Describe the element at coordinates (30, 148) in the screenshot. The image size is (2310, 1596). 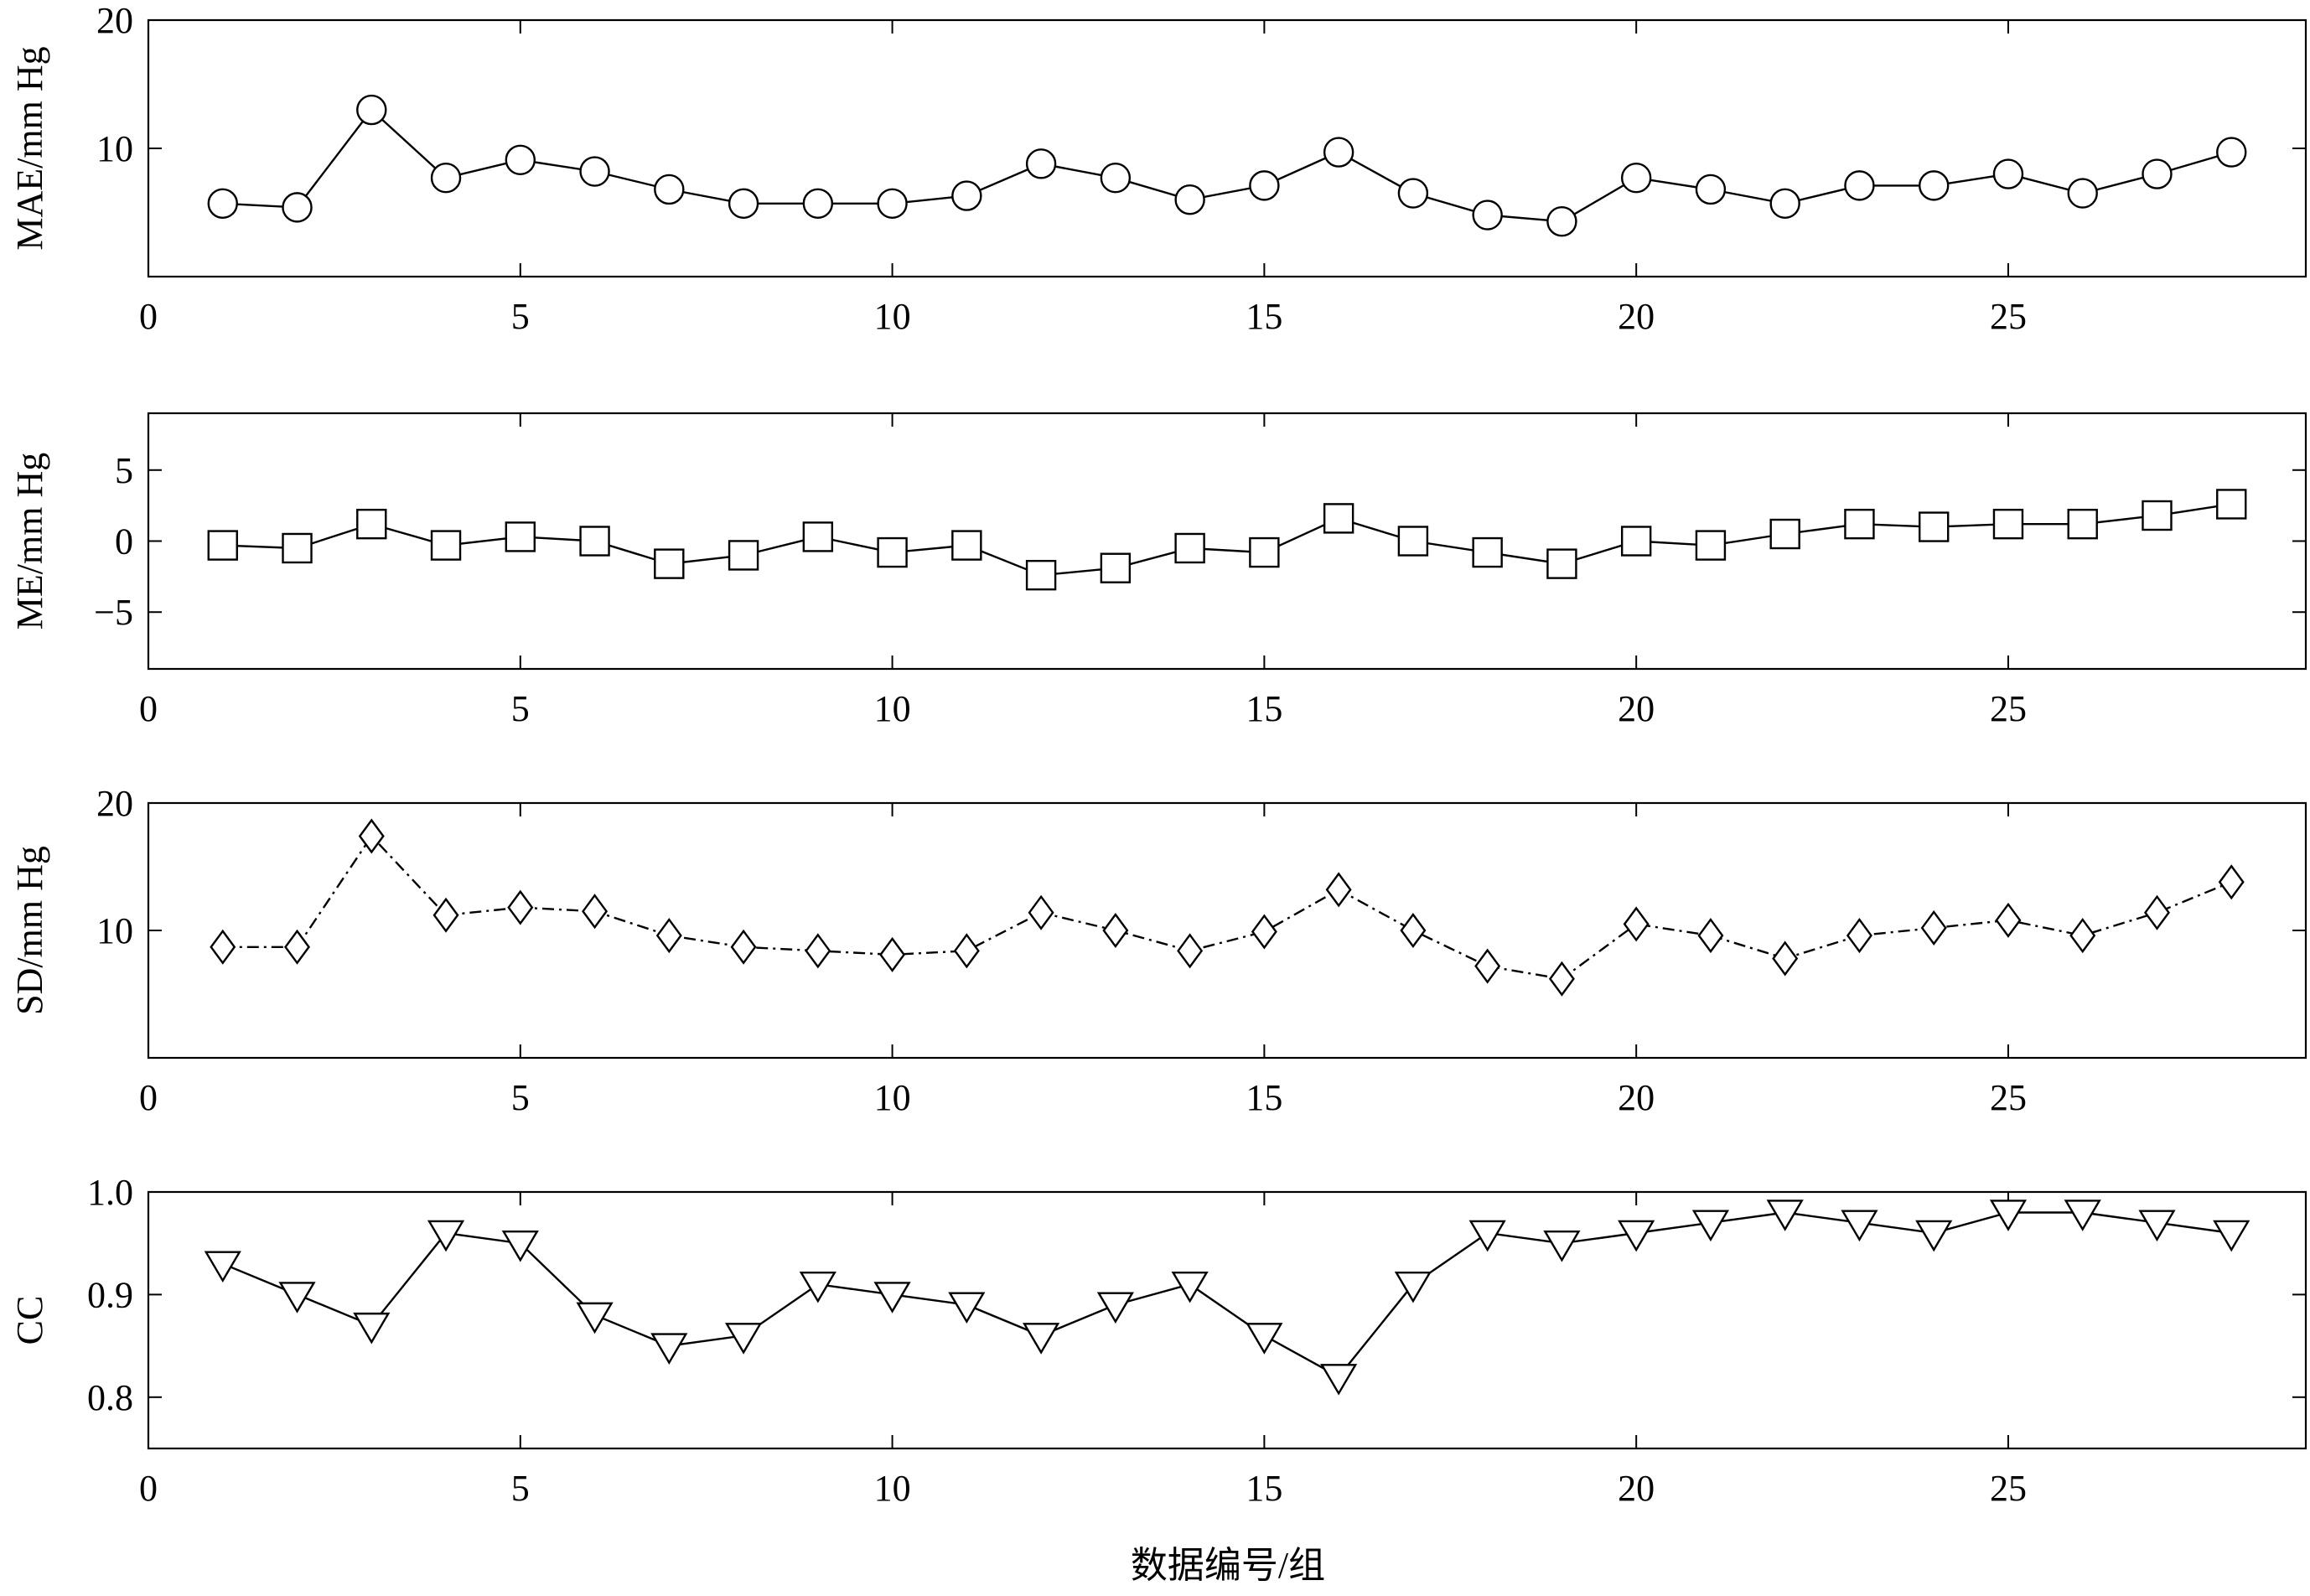
I see `y-axis-title: MAE/mm Hg` at that location.